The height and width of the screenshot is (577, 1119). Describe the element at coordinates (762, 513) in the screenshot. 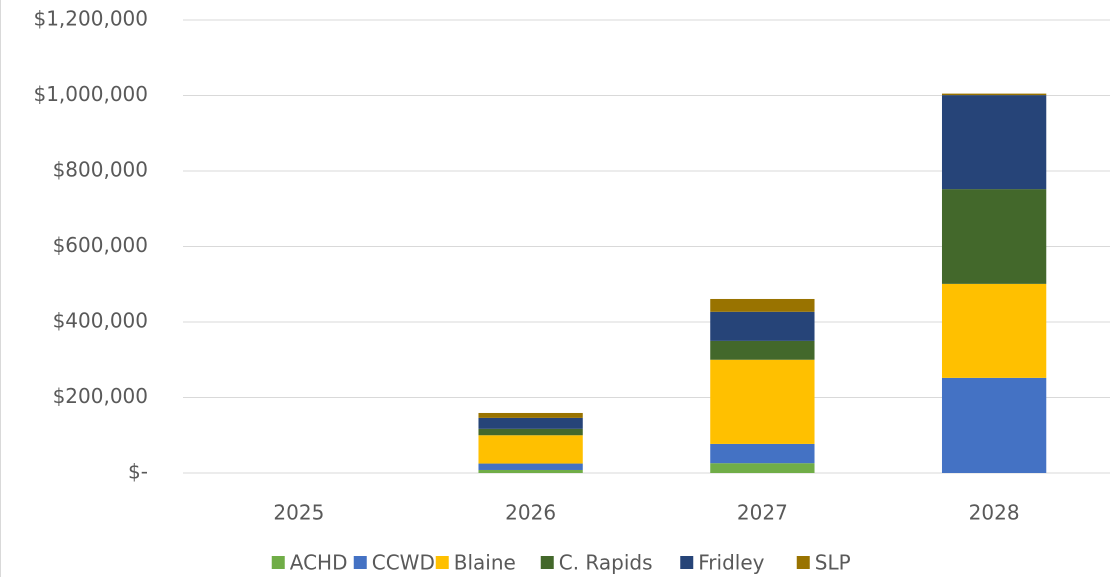

I see `x-tick-label: 2027` at that location.